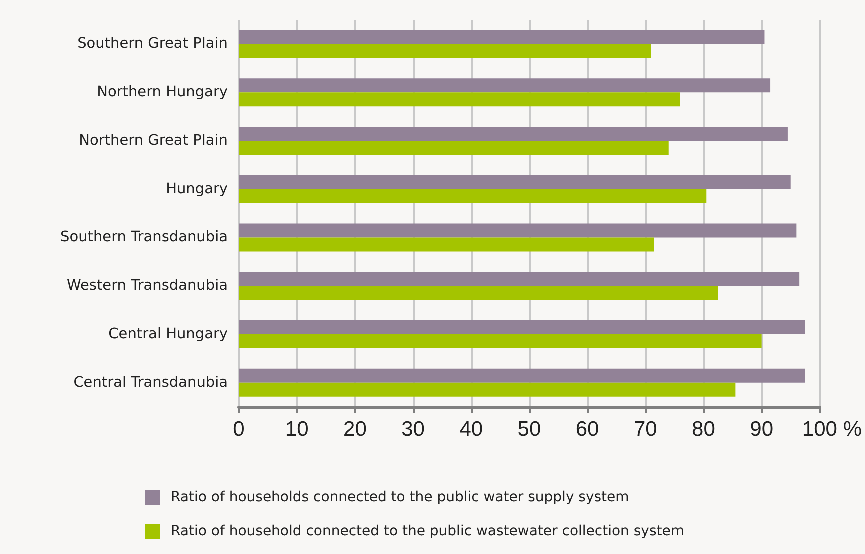 The image size is (865, 554). What do you see at coordinates (153, 44) in the screenshot?
I see `y-tick-label: Southern Great Plain` at bounding box center [153, 44].